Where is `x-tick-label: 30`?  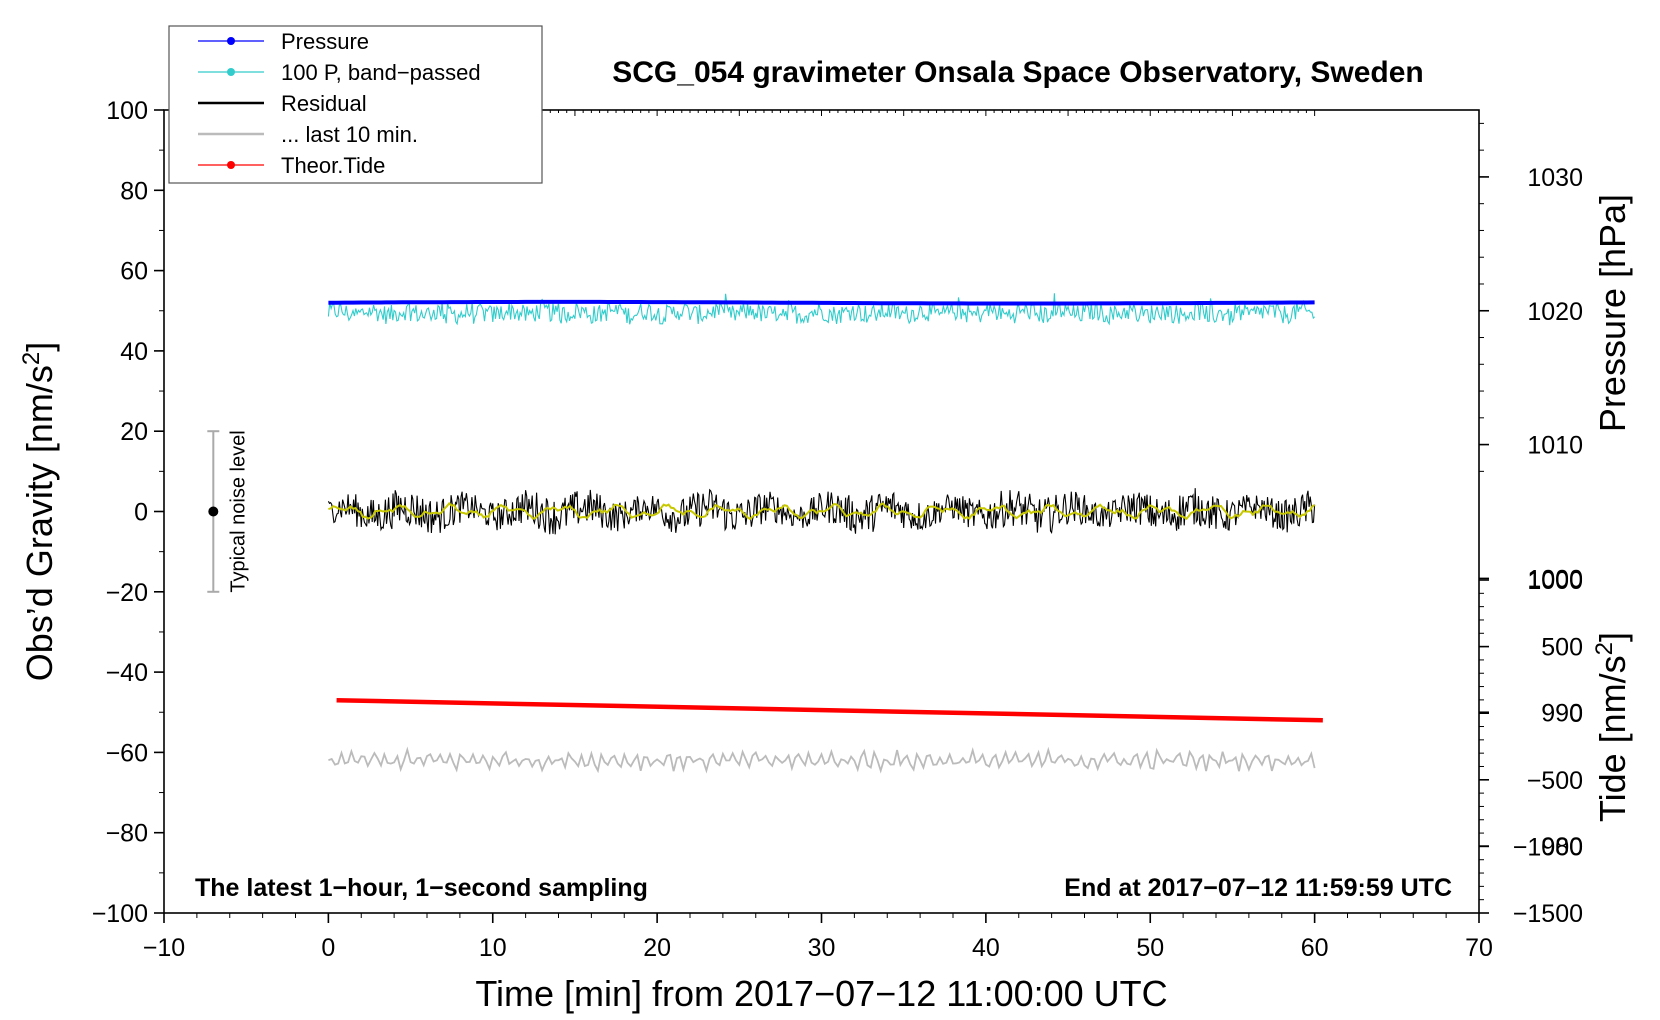 x-tick-label: 30 is located at coordinates (822, 948).